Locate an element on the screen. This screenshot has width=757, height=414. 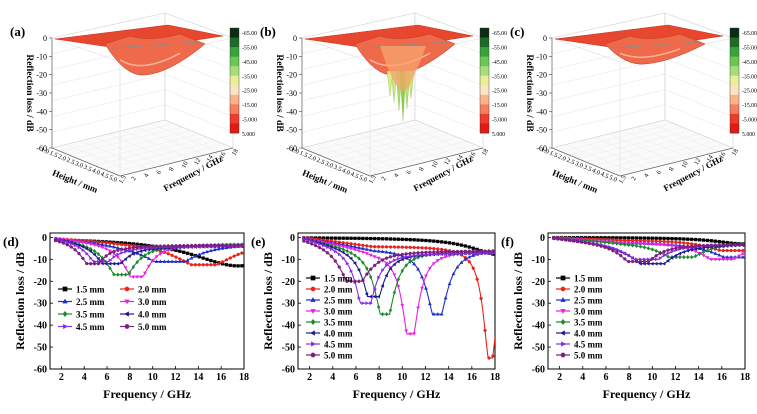
axis-frequency is located at coordinates (676, 162).